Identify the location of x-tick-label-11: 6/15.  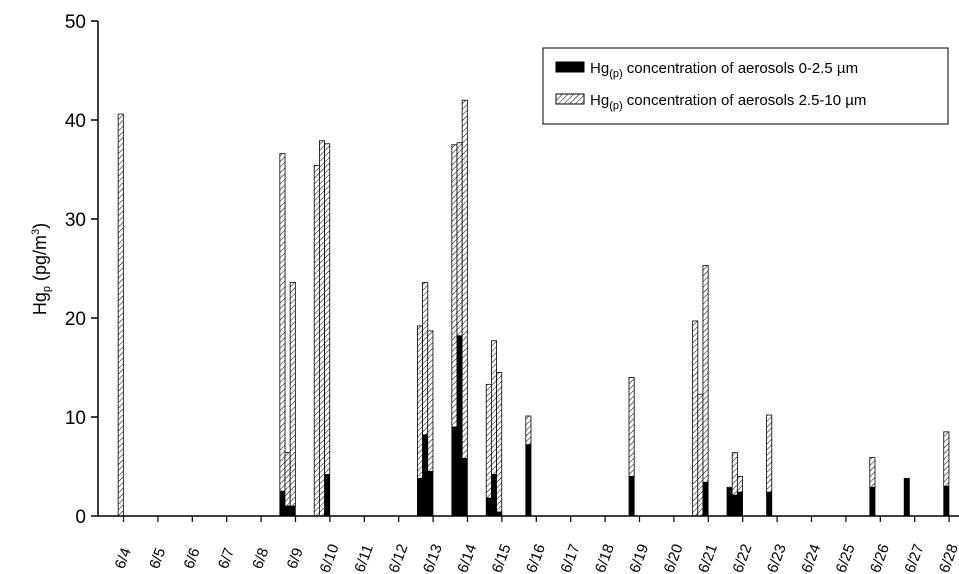
(502, 558).